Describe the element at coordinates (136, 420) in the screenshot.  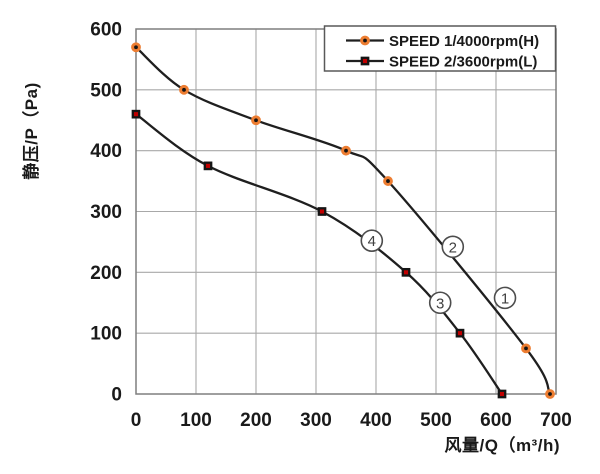
I see `x-axis-tick-label: 0` at that location.